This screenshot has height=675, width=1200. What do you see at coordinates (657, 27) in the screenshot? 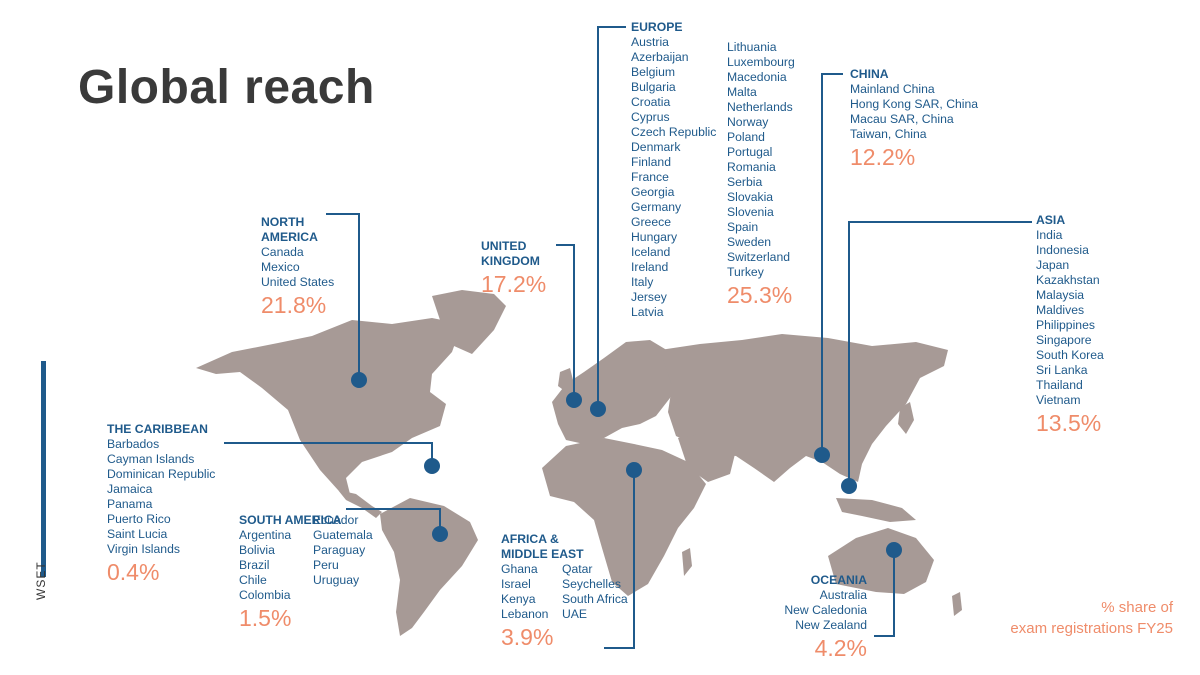
I see `region-name: EUROPE` at bounding box center [657, 27].